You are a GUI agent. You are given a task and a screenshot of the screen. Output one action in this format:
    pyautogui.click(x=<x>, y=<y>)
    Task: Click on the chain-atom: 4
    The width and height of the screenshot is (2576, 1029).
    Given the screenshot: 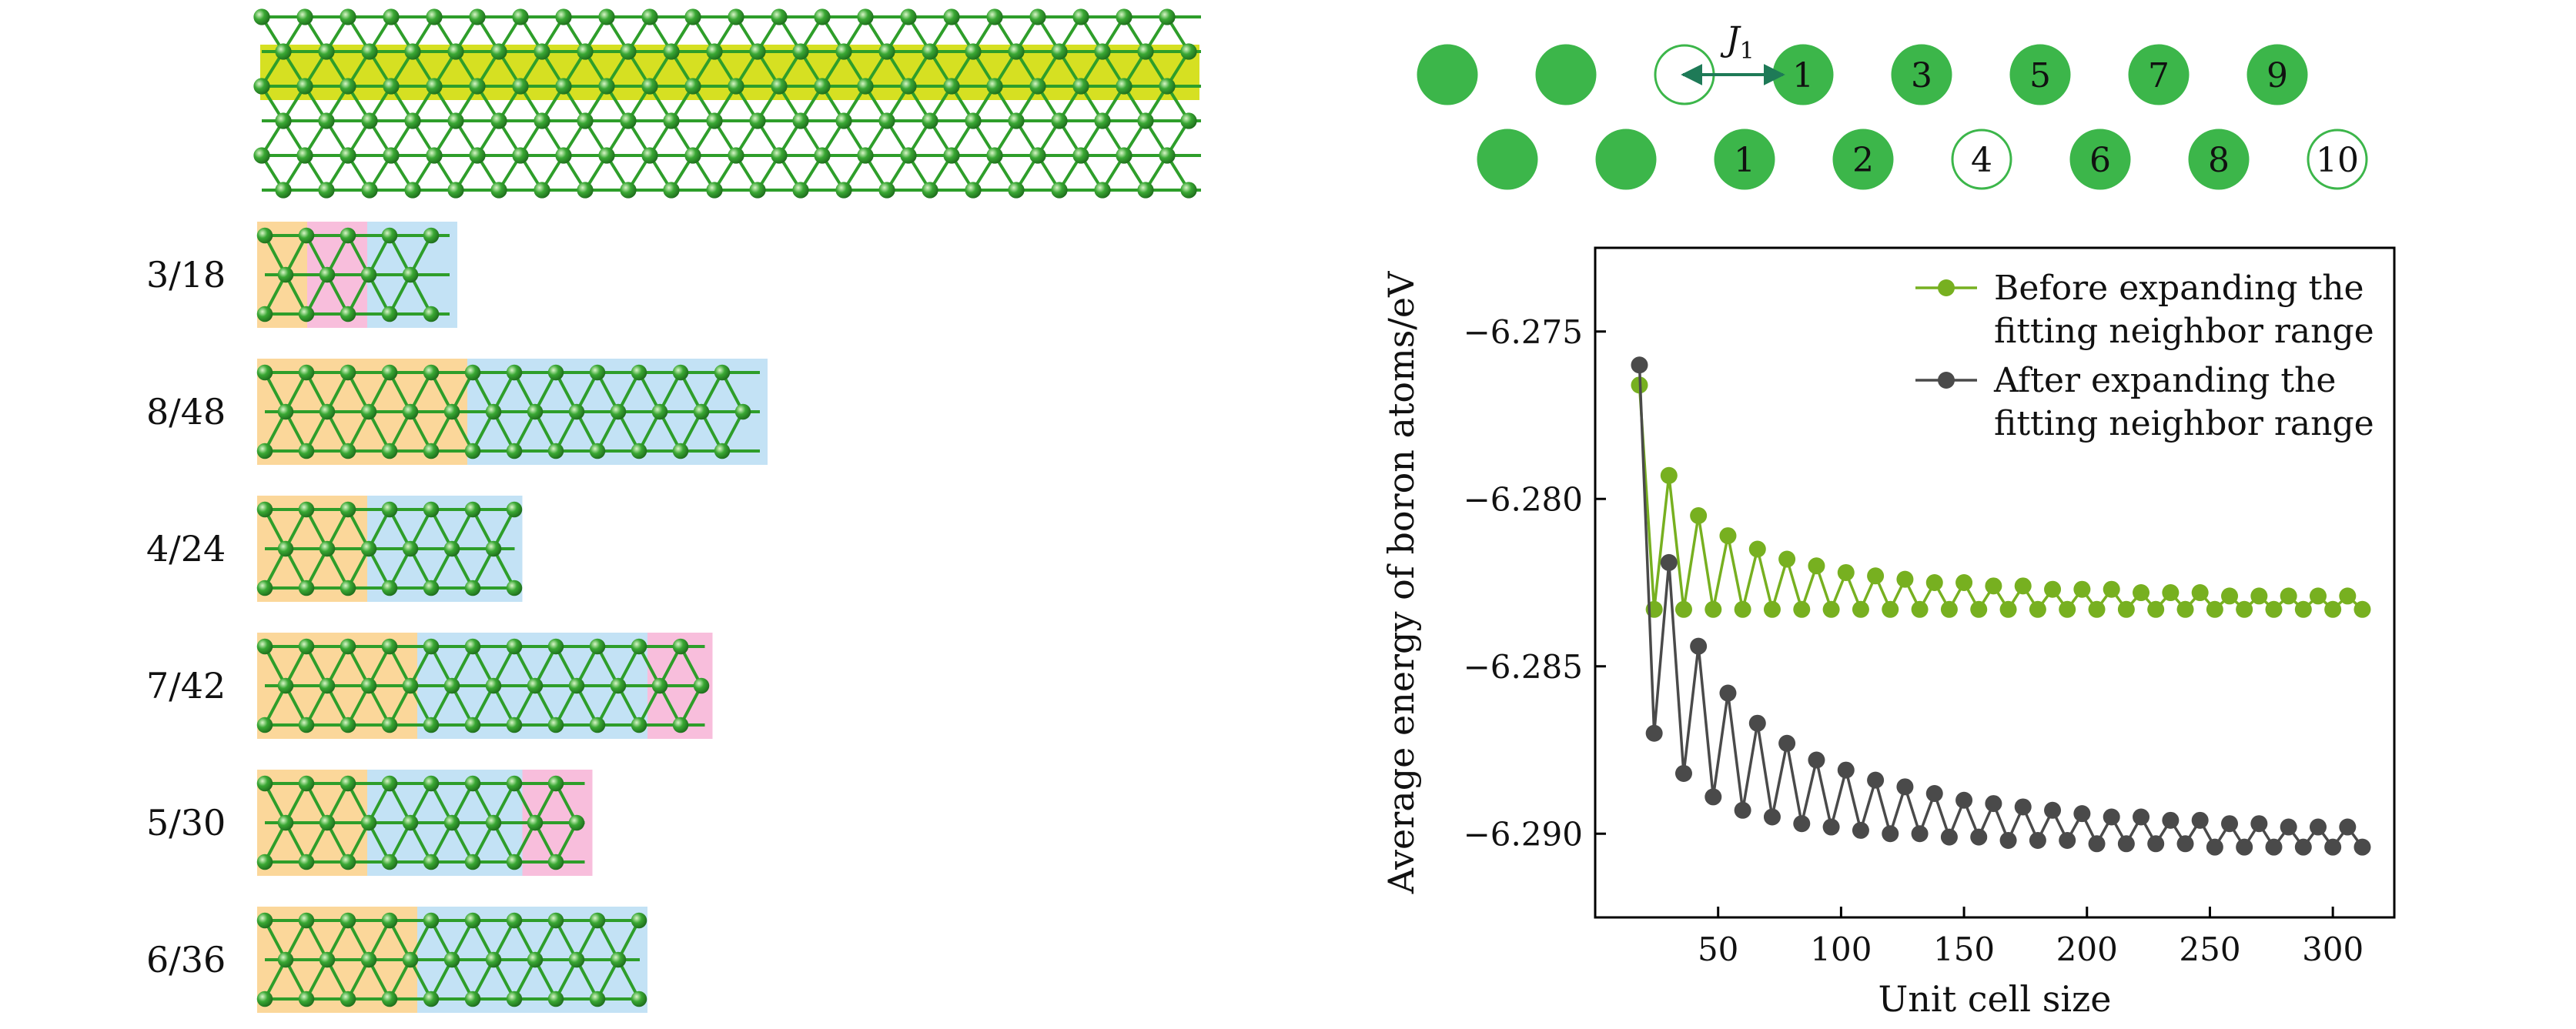 What is the action you would take?
    pyautogui.click(x=1981, y=160)
    